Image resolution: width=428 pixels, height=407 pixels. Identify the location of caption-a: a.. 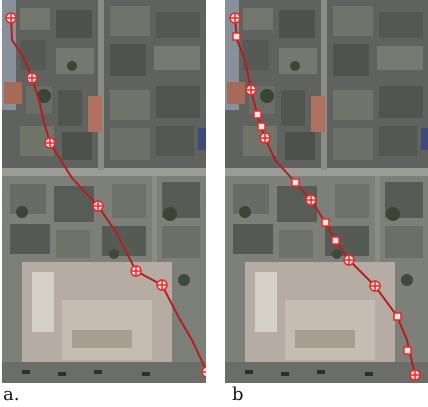
(11, 394).